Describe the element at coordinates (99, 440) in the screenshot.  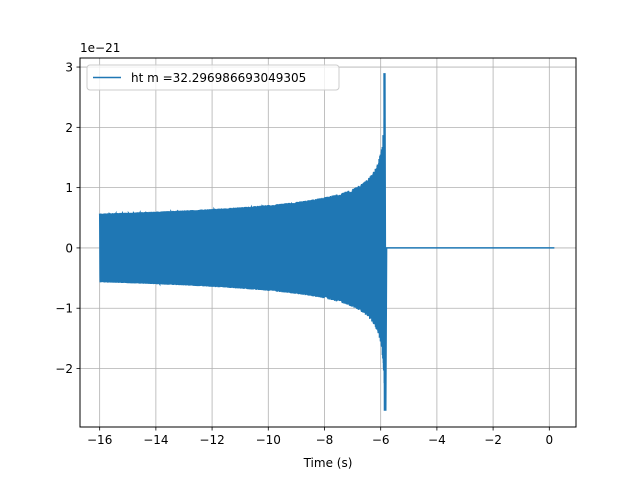
I see `x-tick-label: −16` at that location.